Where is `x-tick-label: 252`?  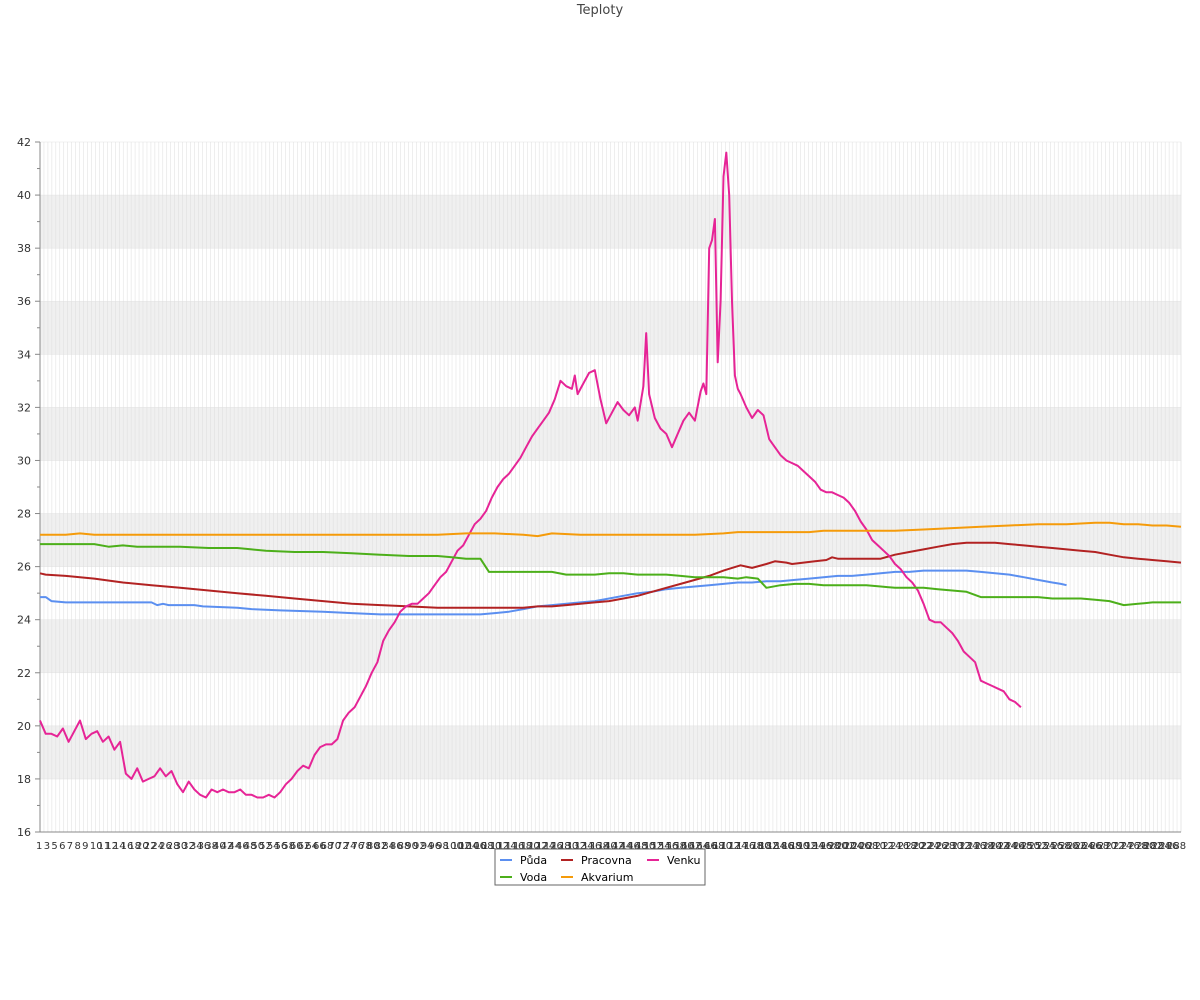
x-tick-label: 252 is located at coordinates (1038, 846).